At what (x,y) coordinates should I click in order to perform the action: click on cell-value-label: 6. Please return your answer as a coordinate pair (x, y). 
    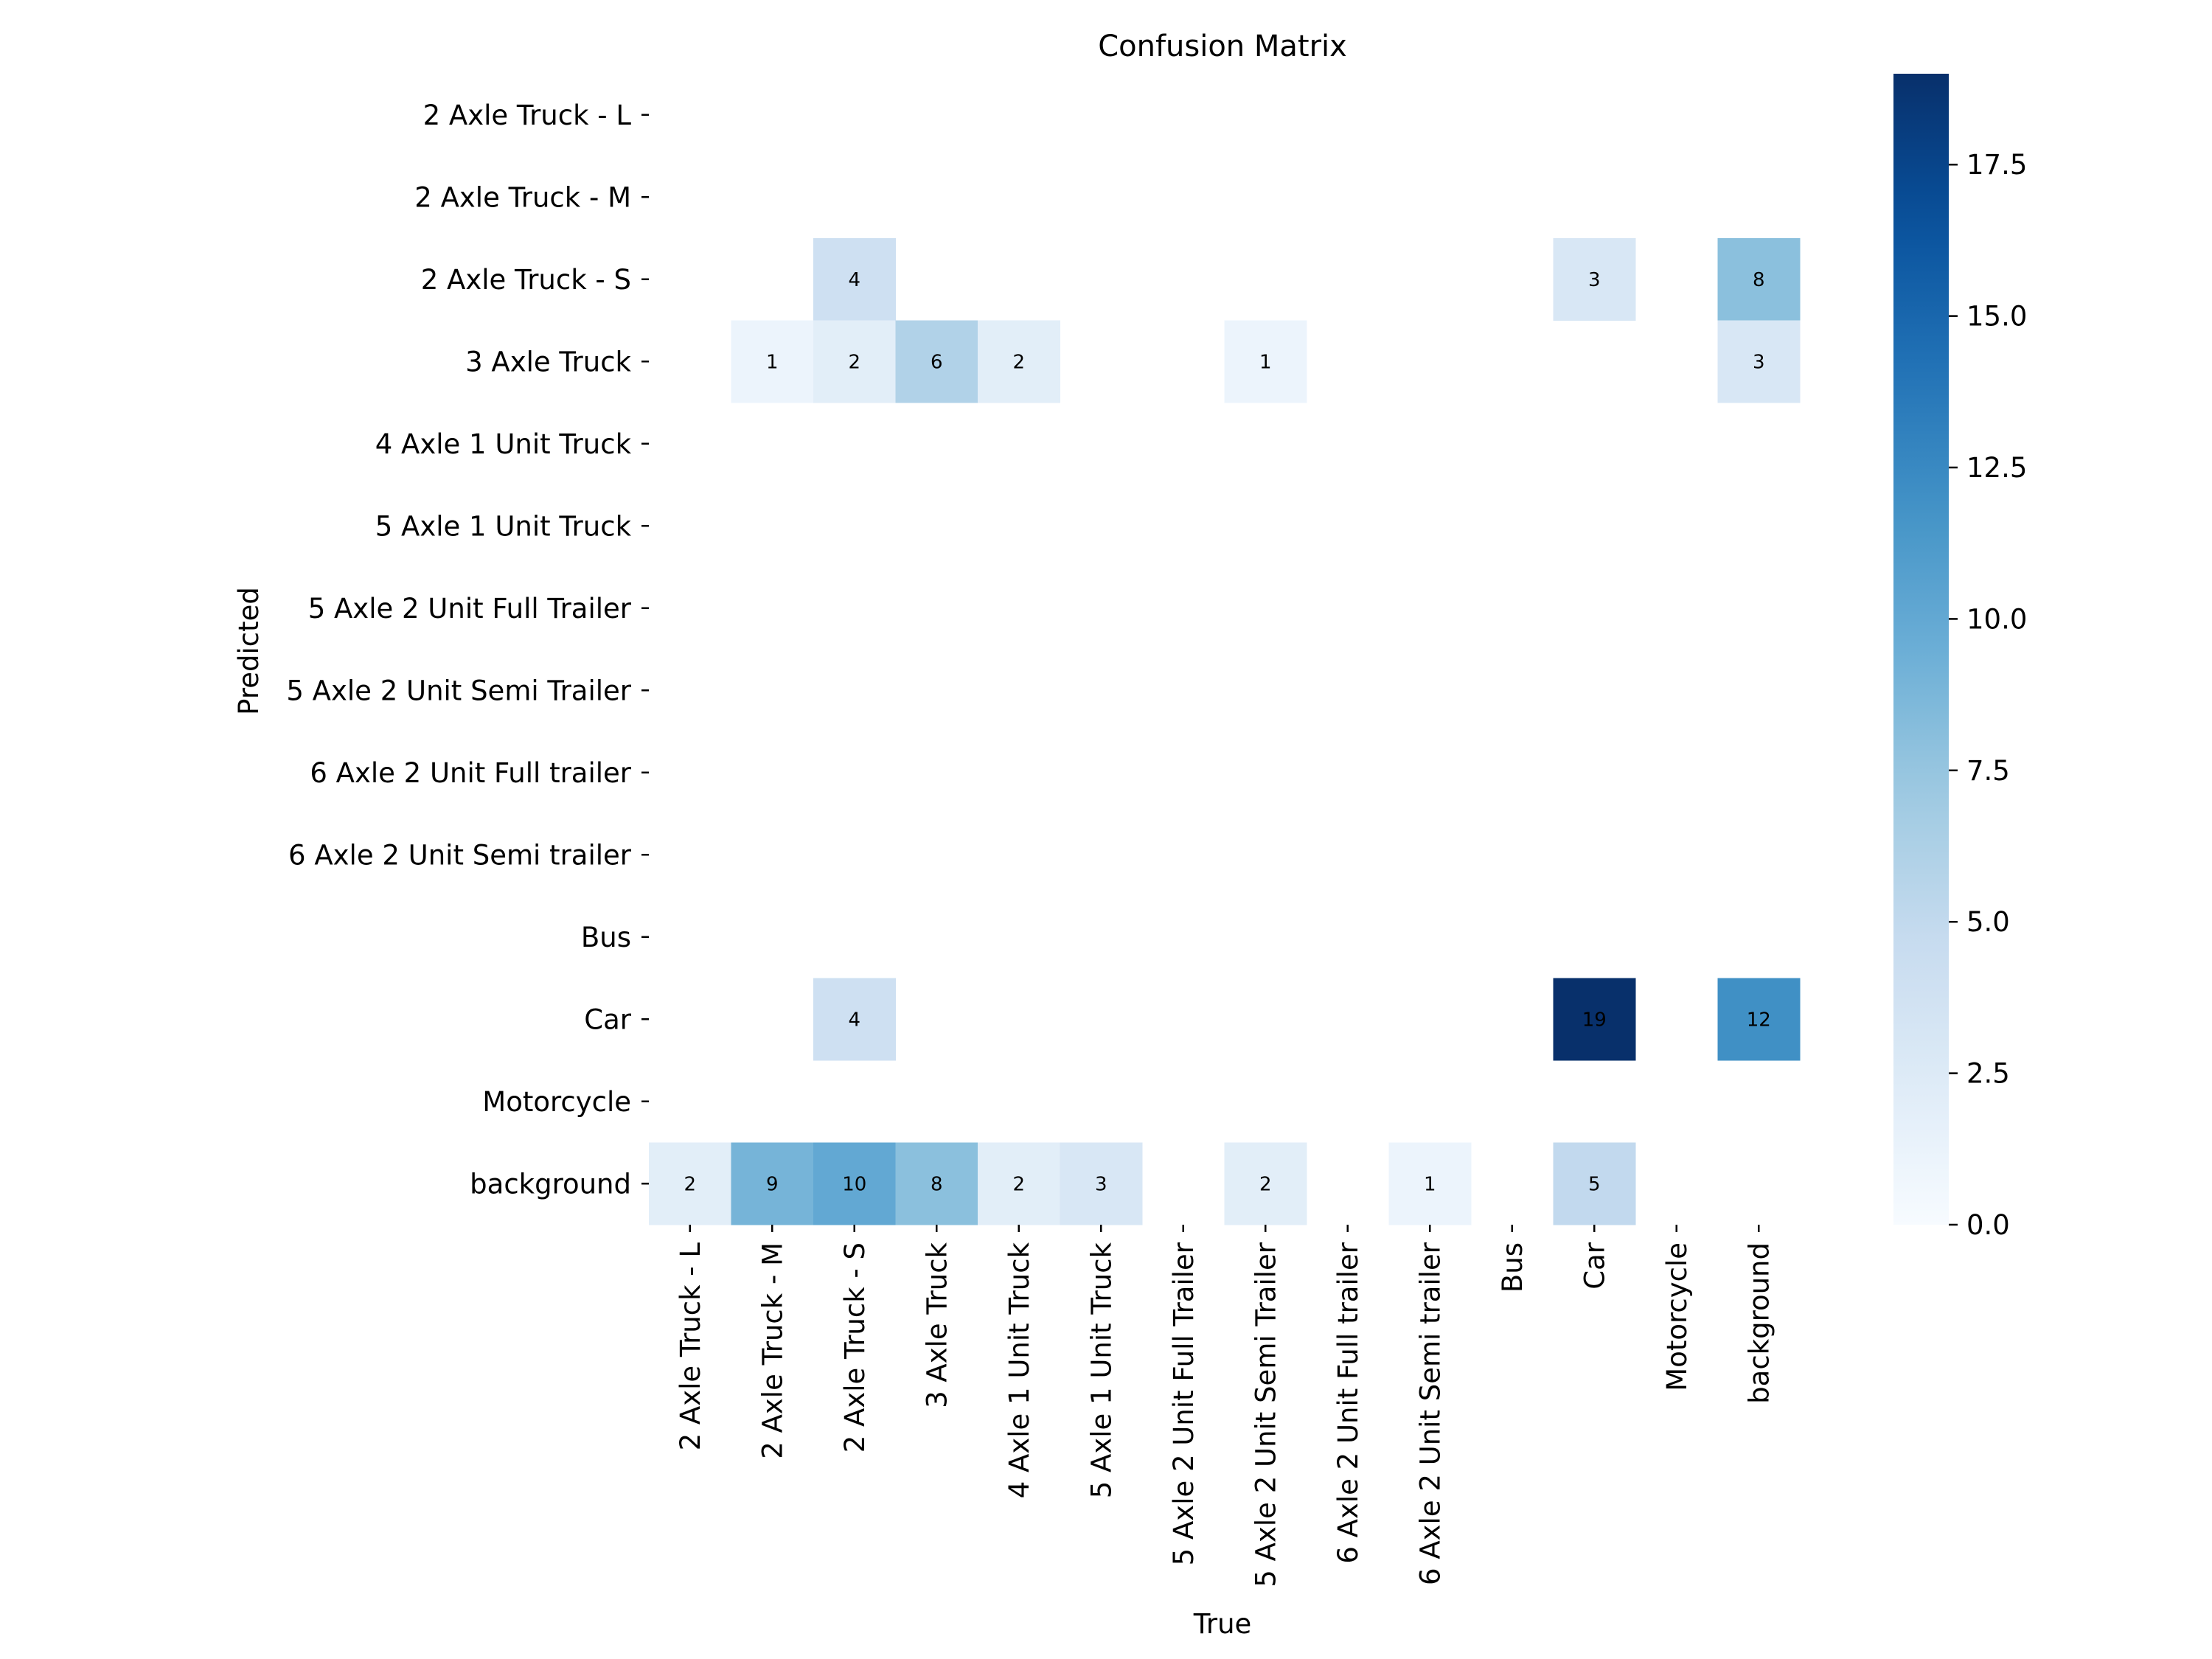
    Looking at the image, I should click on (937, 362).